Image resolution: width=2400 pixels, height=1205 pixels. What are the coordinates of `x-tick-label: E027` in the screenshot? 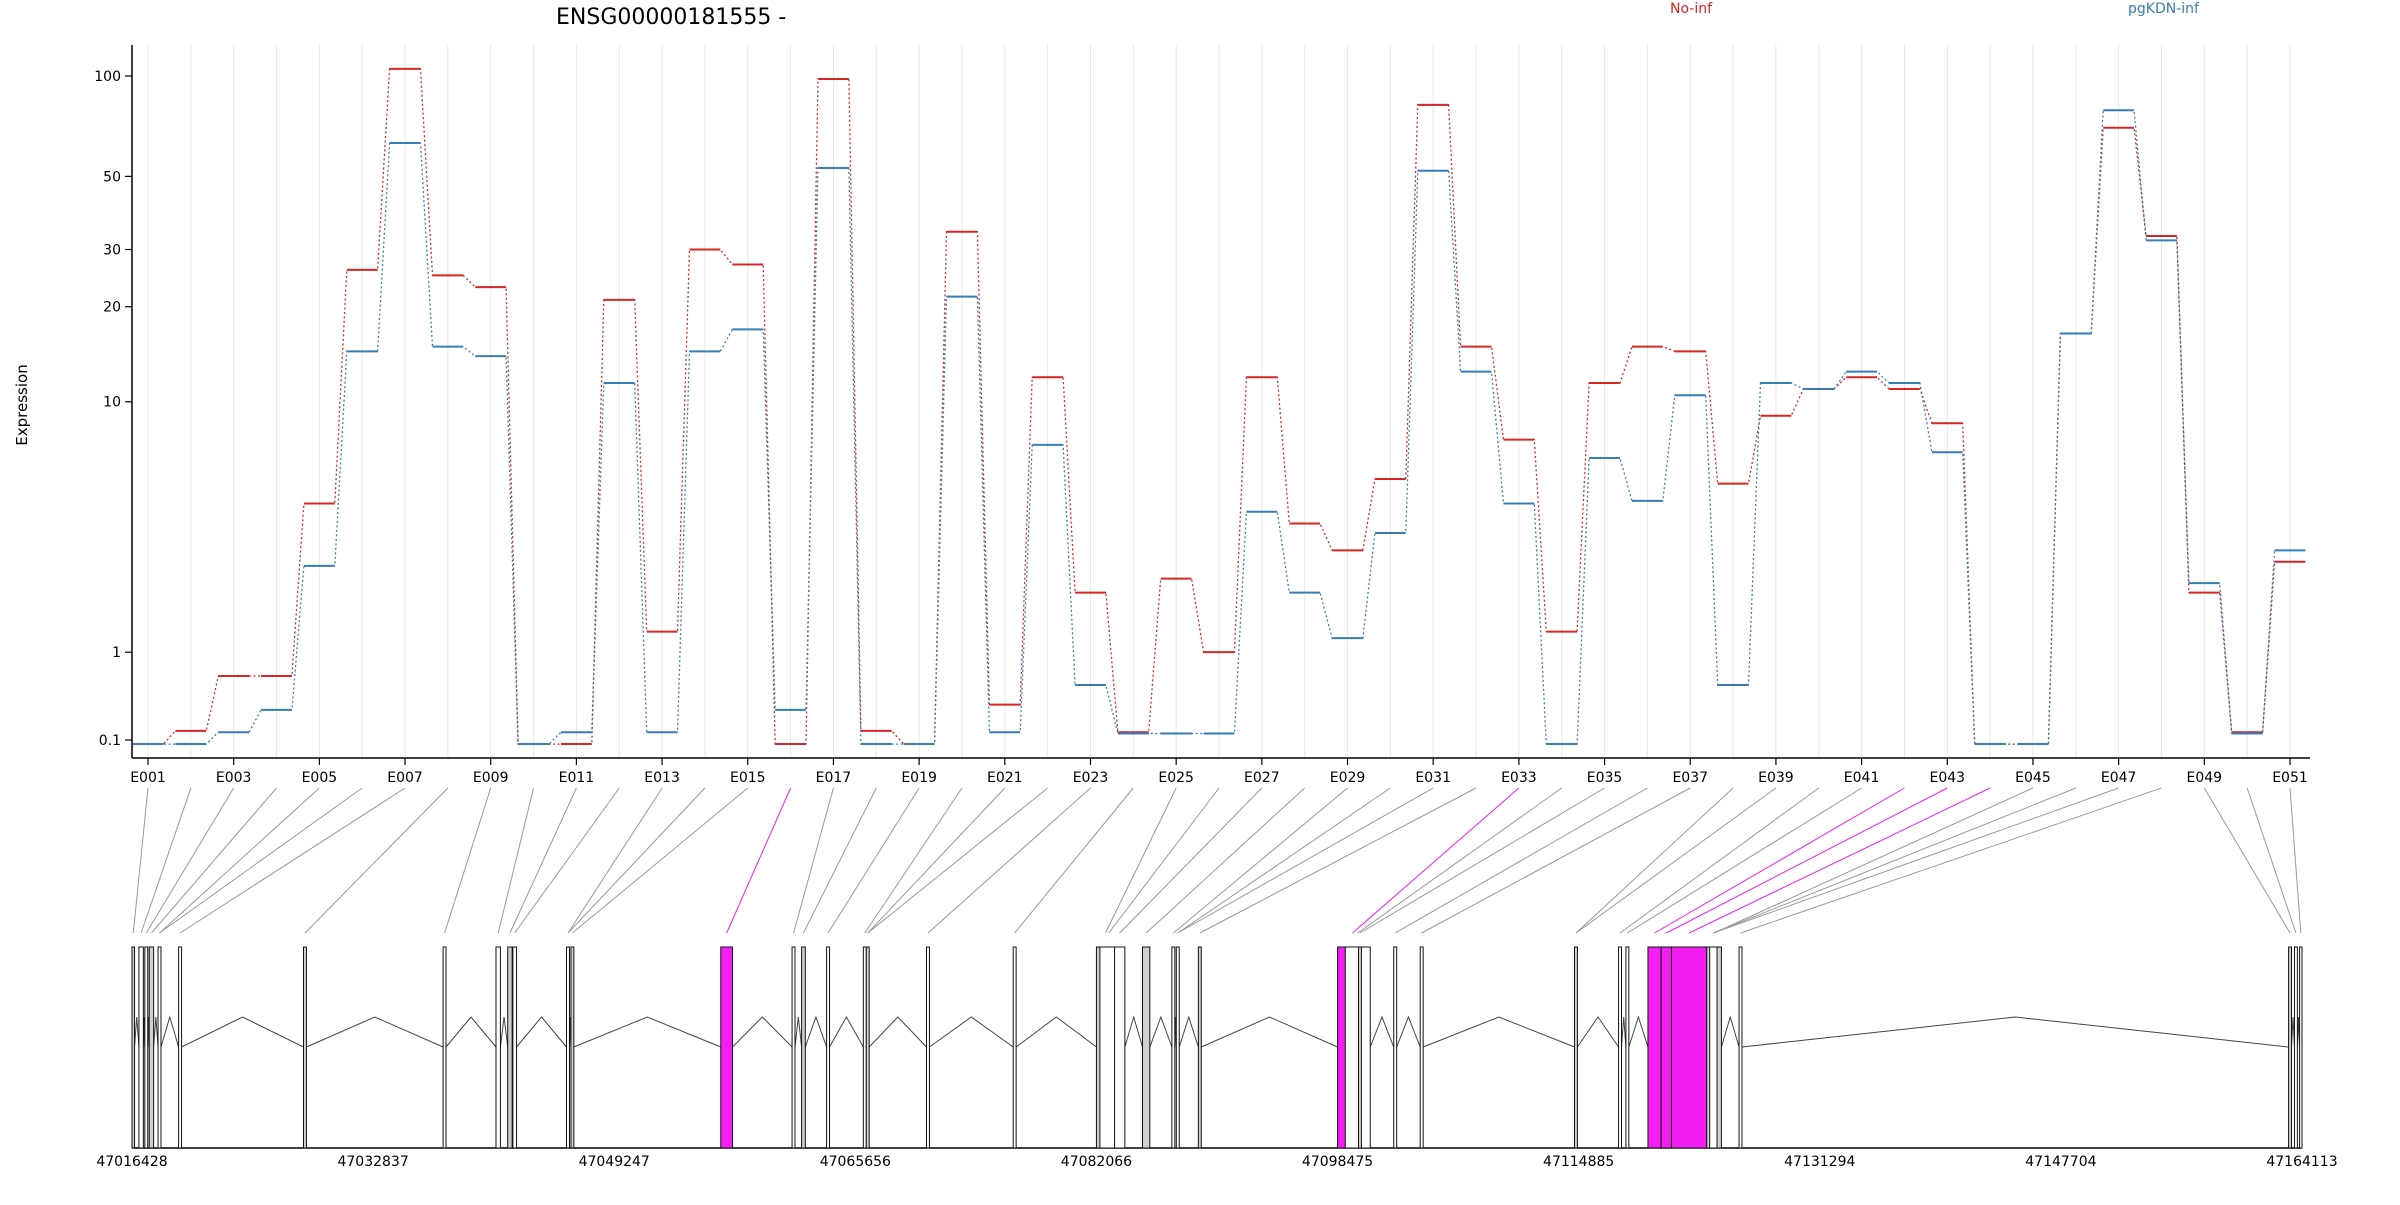 It's located at (1262, 778).